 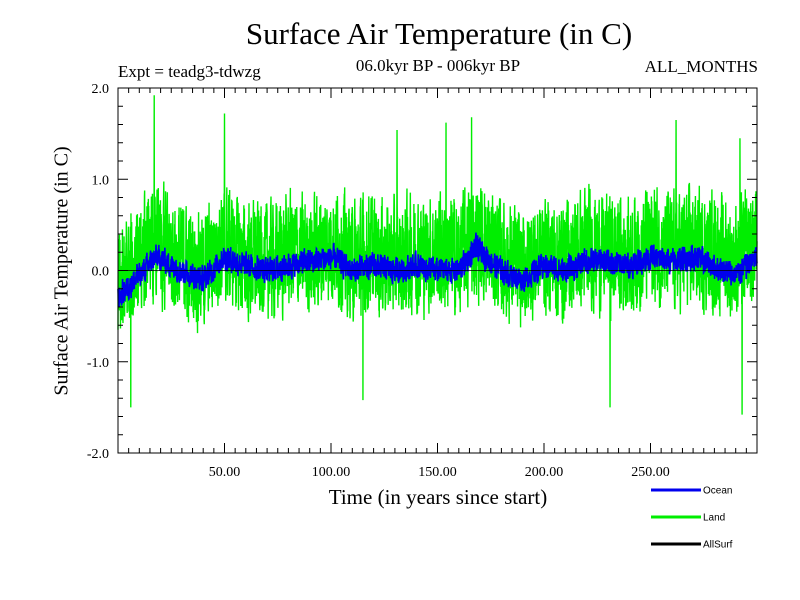 I want to click on legend-label-allsurf: AllSurf, so click(x=718, y=545).